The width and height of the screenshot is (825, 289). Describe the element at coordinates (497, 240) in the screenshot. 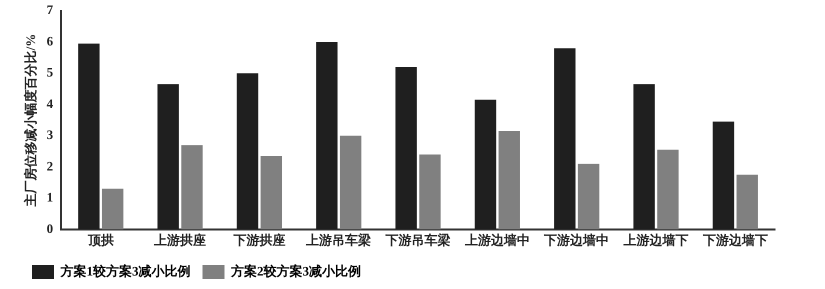

I see `x-tick-label: 上游边墙中` at that location.